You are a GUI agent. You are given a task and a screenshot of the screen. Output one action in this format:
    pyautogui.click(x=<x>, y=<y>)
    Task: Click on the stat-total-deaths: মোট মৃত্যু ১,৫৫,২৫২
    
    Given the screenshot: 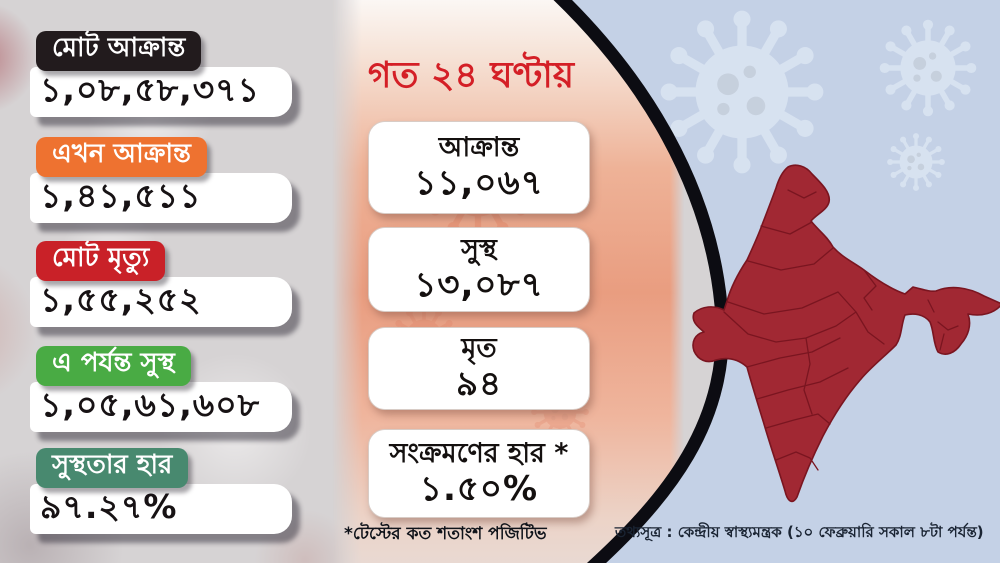 What is the action you would take?
    pyautogui.click(x=161, y=284)
    